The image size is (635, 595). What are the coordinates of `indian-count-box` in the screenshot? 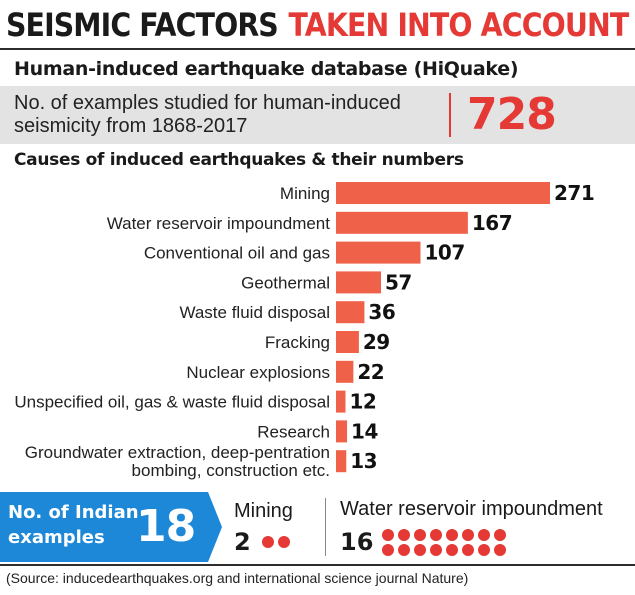 It's located at (104, 527).